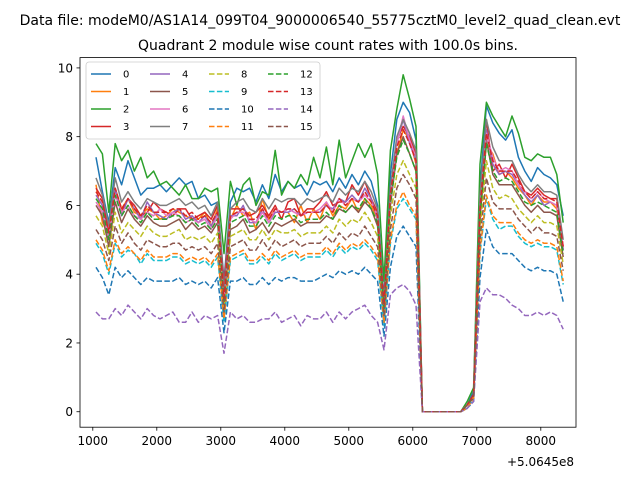 Image resolution: width=640 pixels, height=480 pixels. What do you see at coordinates (126, 127) in the screenshot?
I see `legend-label-3: 3` at bounding box center [126, 127].